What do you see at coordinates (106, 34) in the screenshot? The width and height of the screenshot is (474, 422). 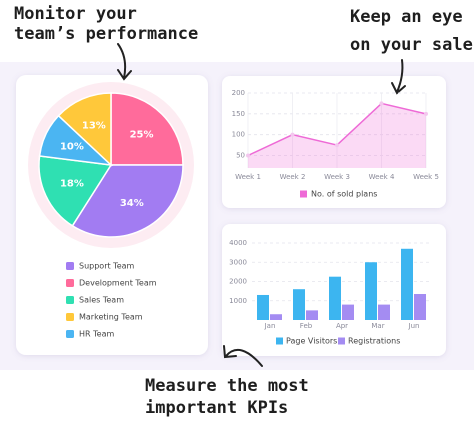 I see `callout-text: team’s performance` at bounding box center [106, 34].